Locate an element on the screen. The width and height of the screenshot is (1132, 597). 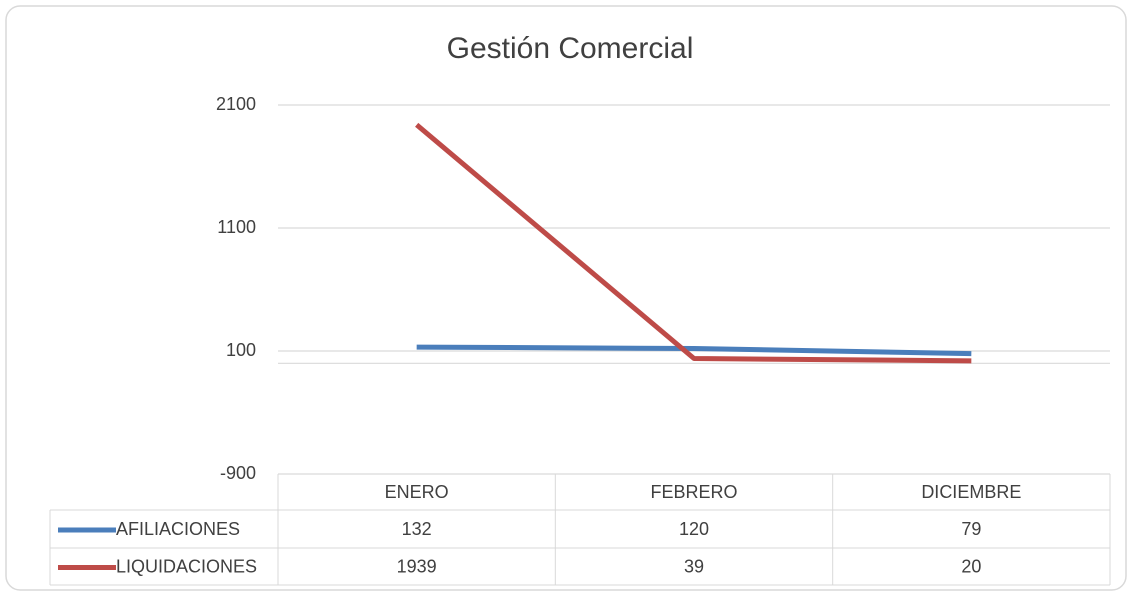
table-value: 1939 is located at coordinates (417, 566).